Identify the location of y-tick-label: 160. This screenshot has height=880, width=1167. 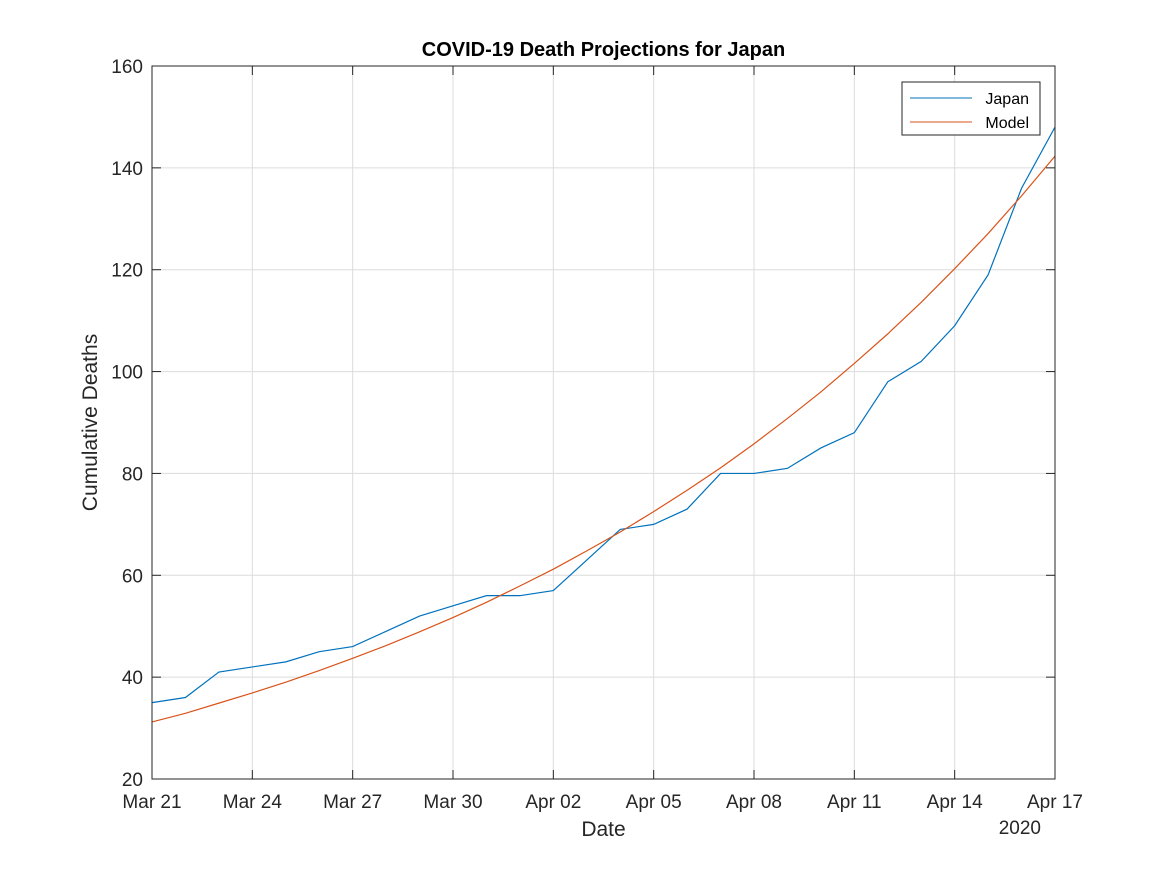
(127, 67).